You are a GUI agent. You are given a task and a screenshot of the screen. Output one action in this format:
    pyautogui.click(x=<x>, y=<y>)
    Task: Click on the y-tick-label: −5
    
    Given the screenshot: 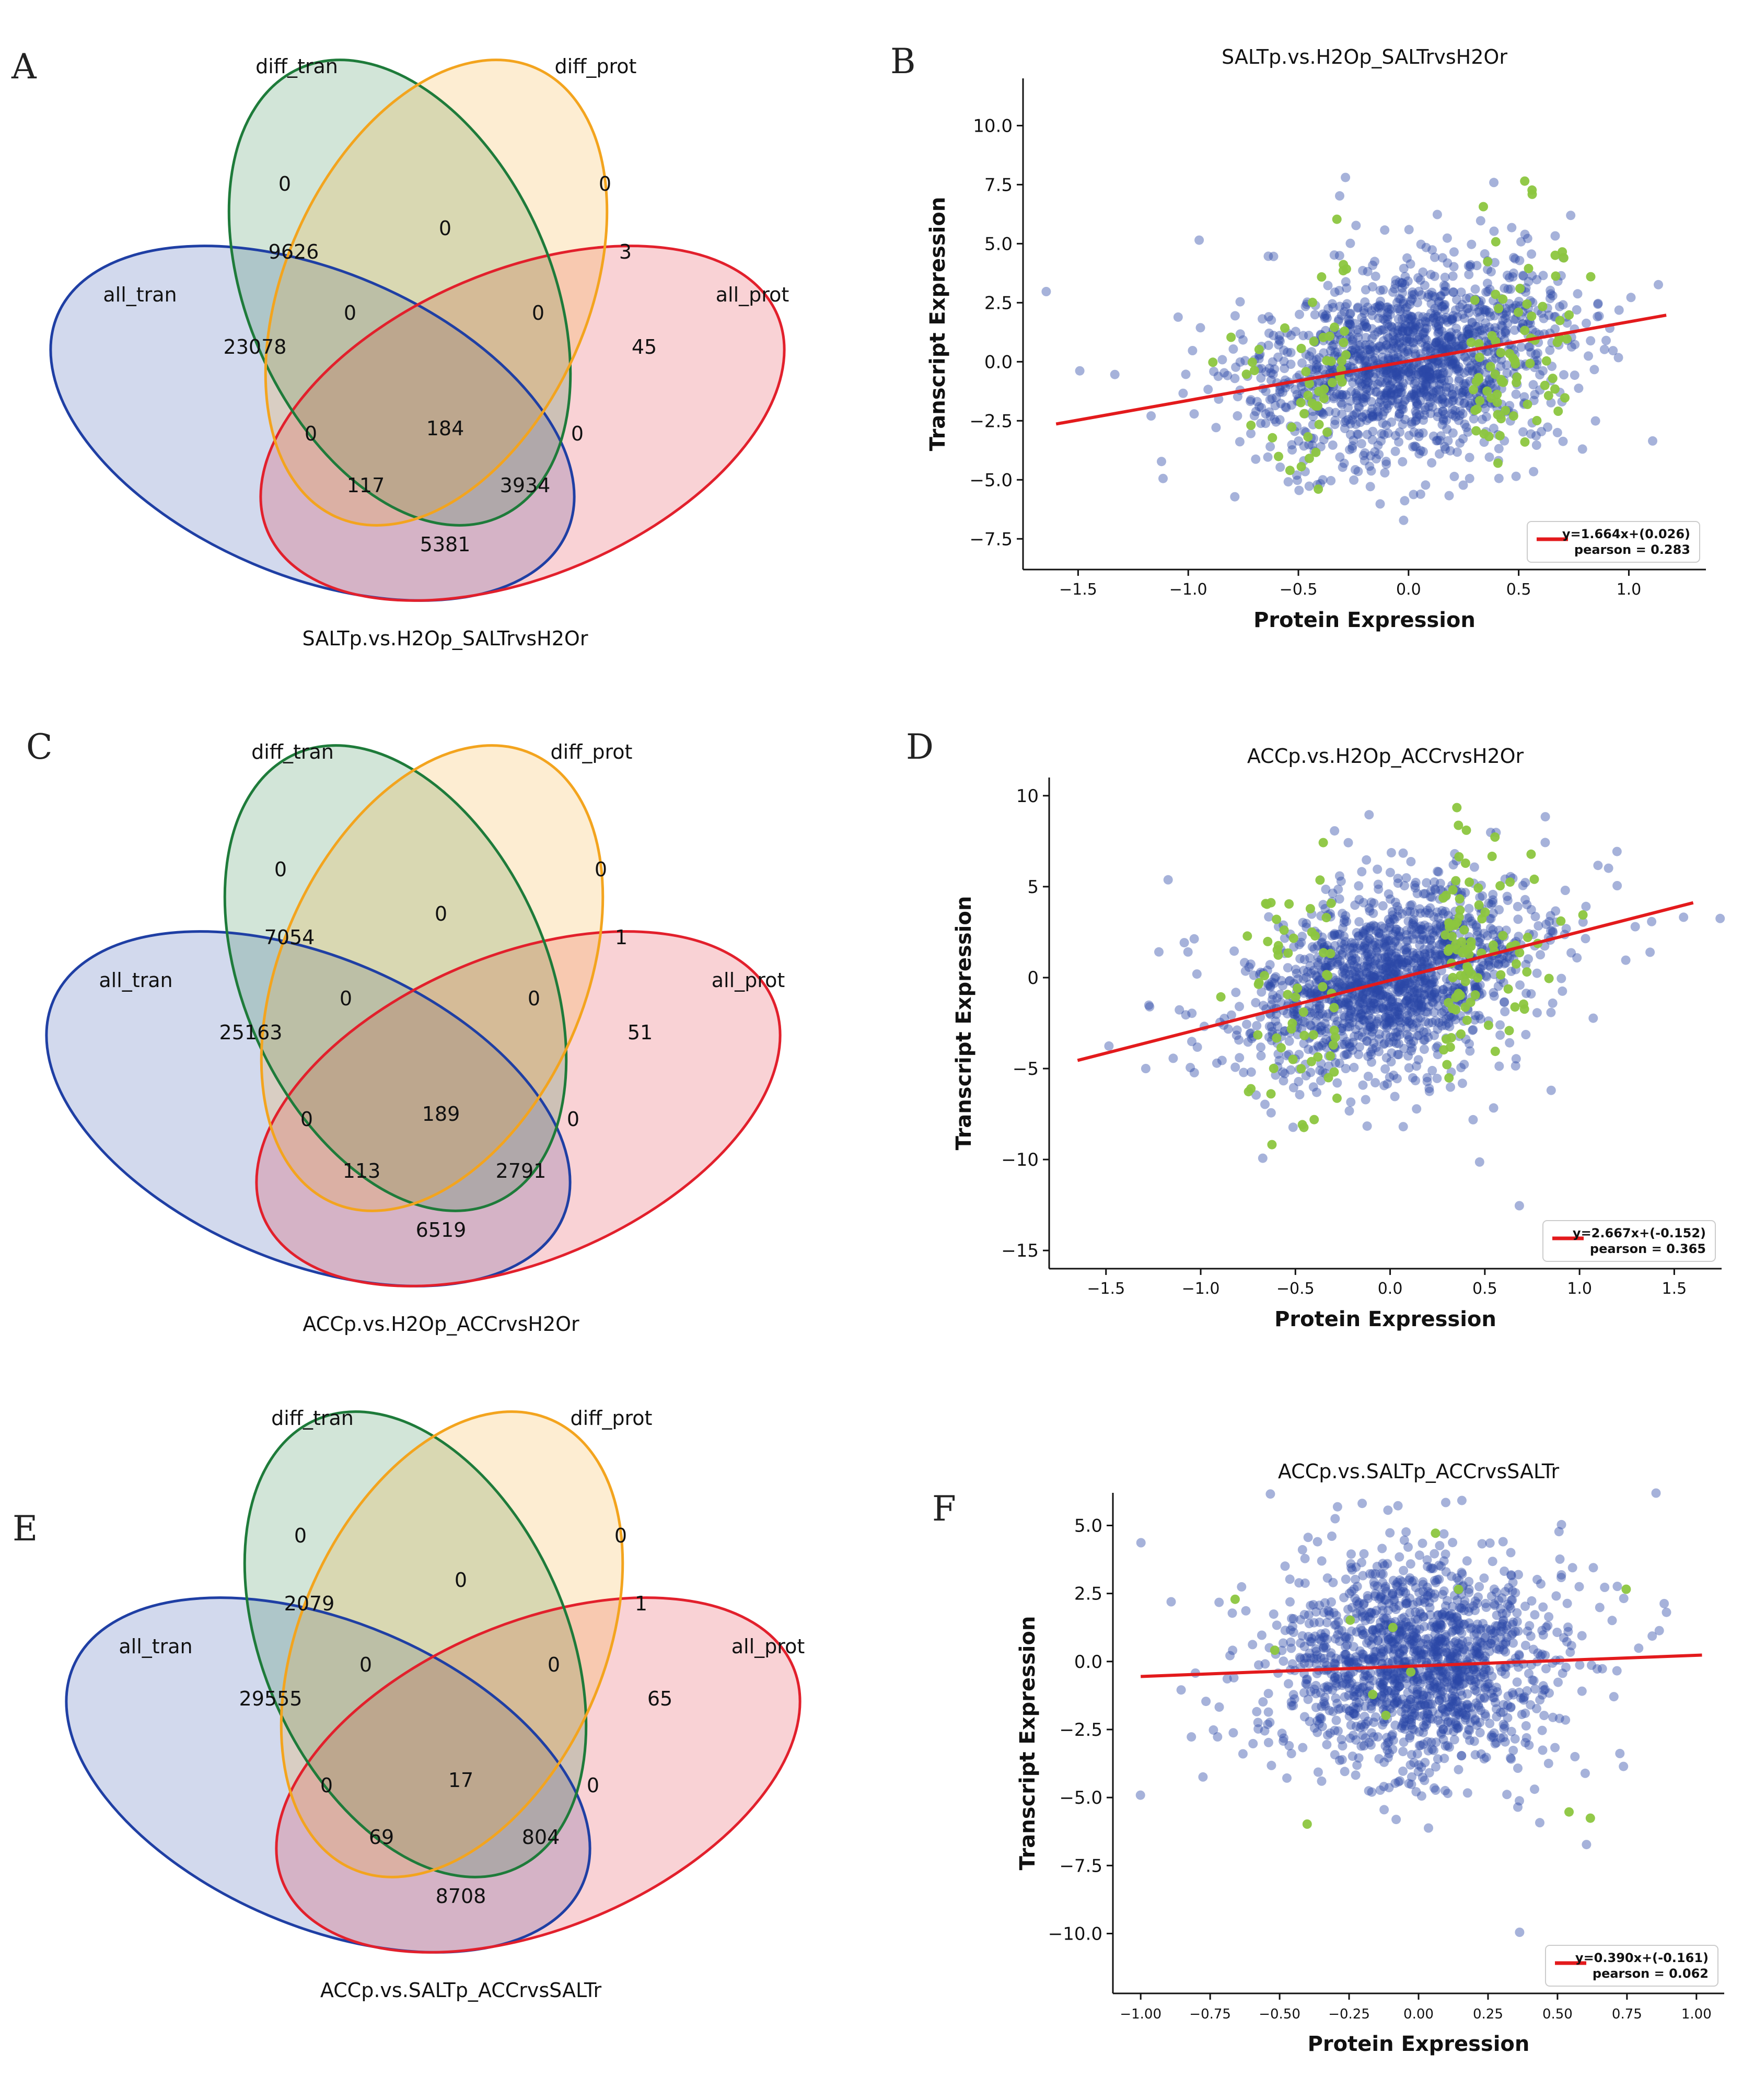 What is the action you would take?
    pyautogui.click(x=1026, y=1069)
    